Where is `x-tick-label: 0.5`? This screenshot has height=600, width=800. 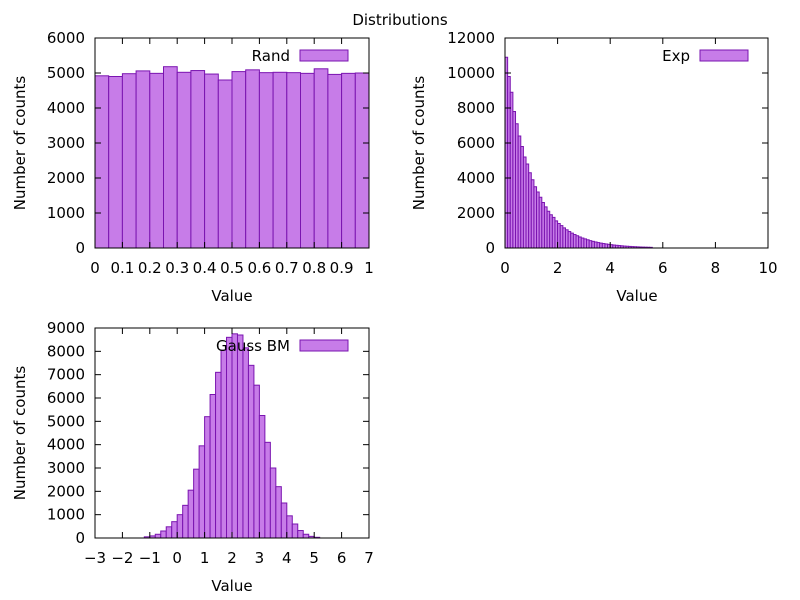 x-tick-label: 0.5 is located at coordinates (232, 268).